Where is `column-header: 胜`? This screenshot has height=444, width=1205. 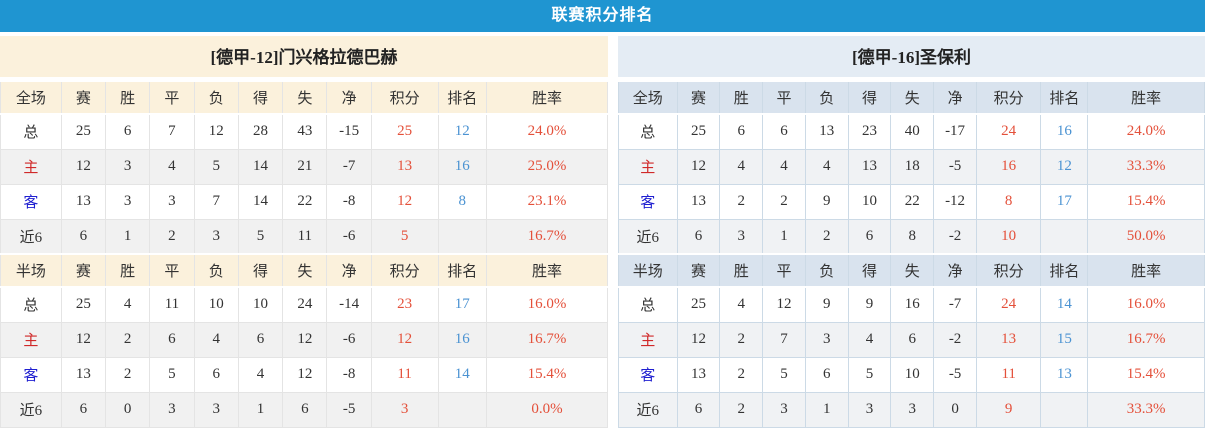
column-header: 胜 is located at coordinates (127, 270).